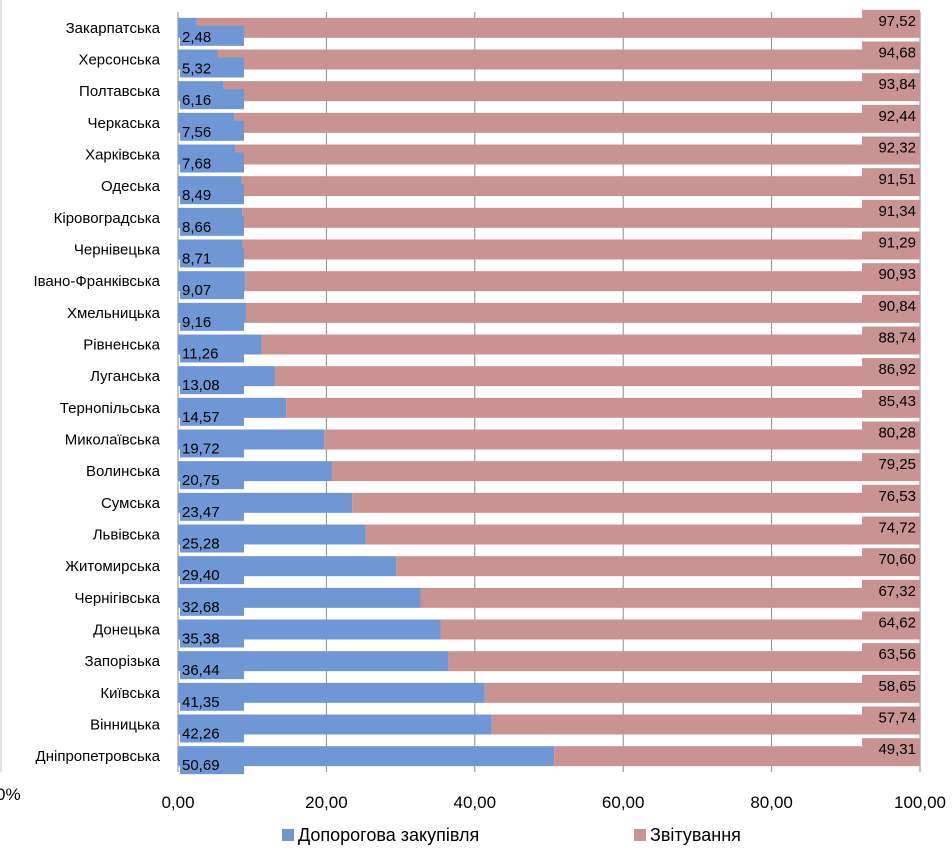 The height and width of the screenshot is (850, 952). Describe the element at coordinates (177, 802) in the screenshot. I see `x-tick-label: 0,00` at that location.